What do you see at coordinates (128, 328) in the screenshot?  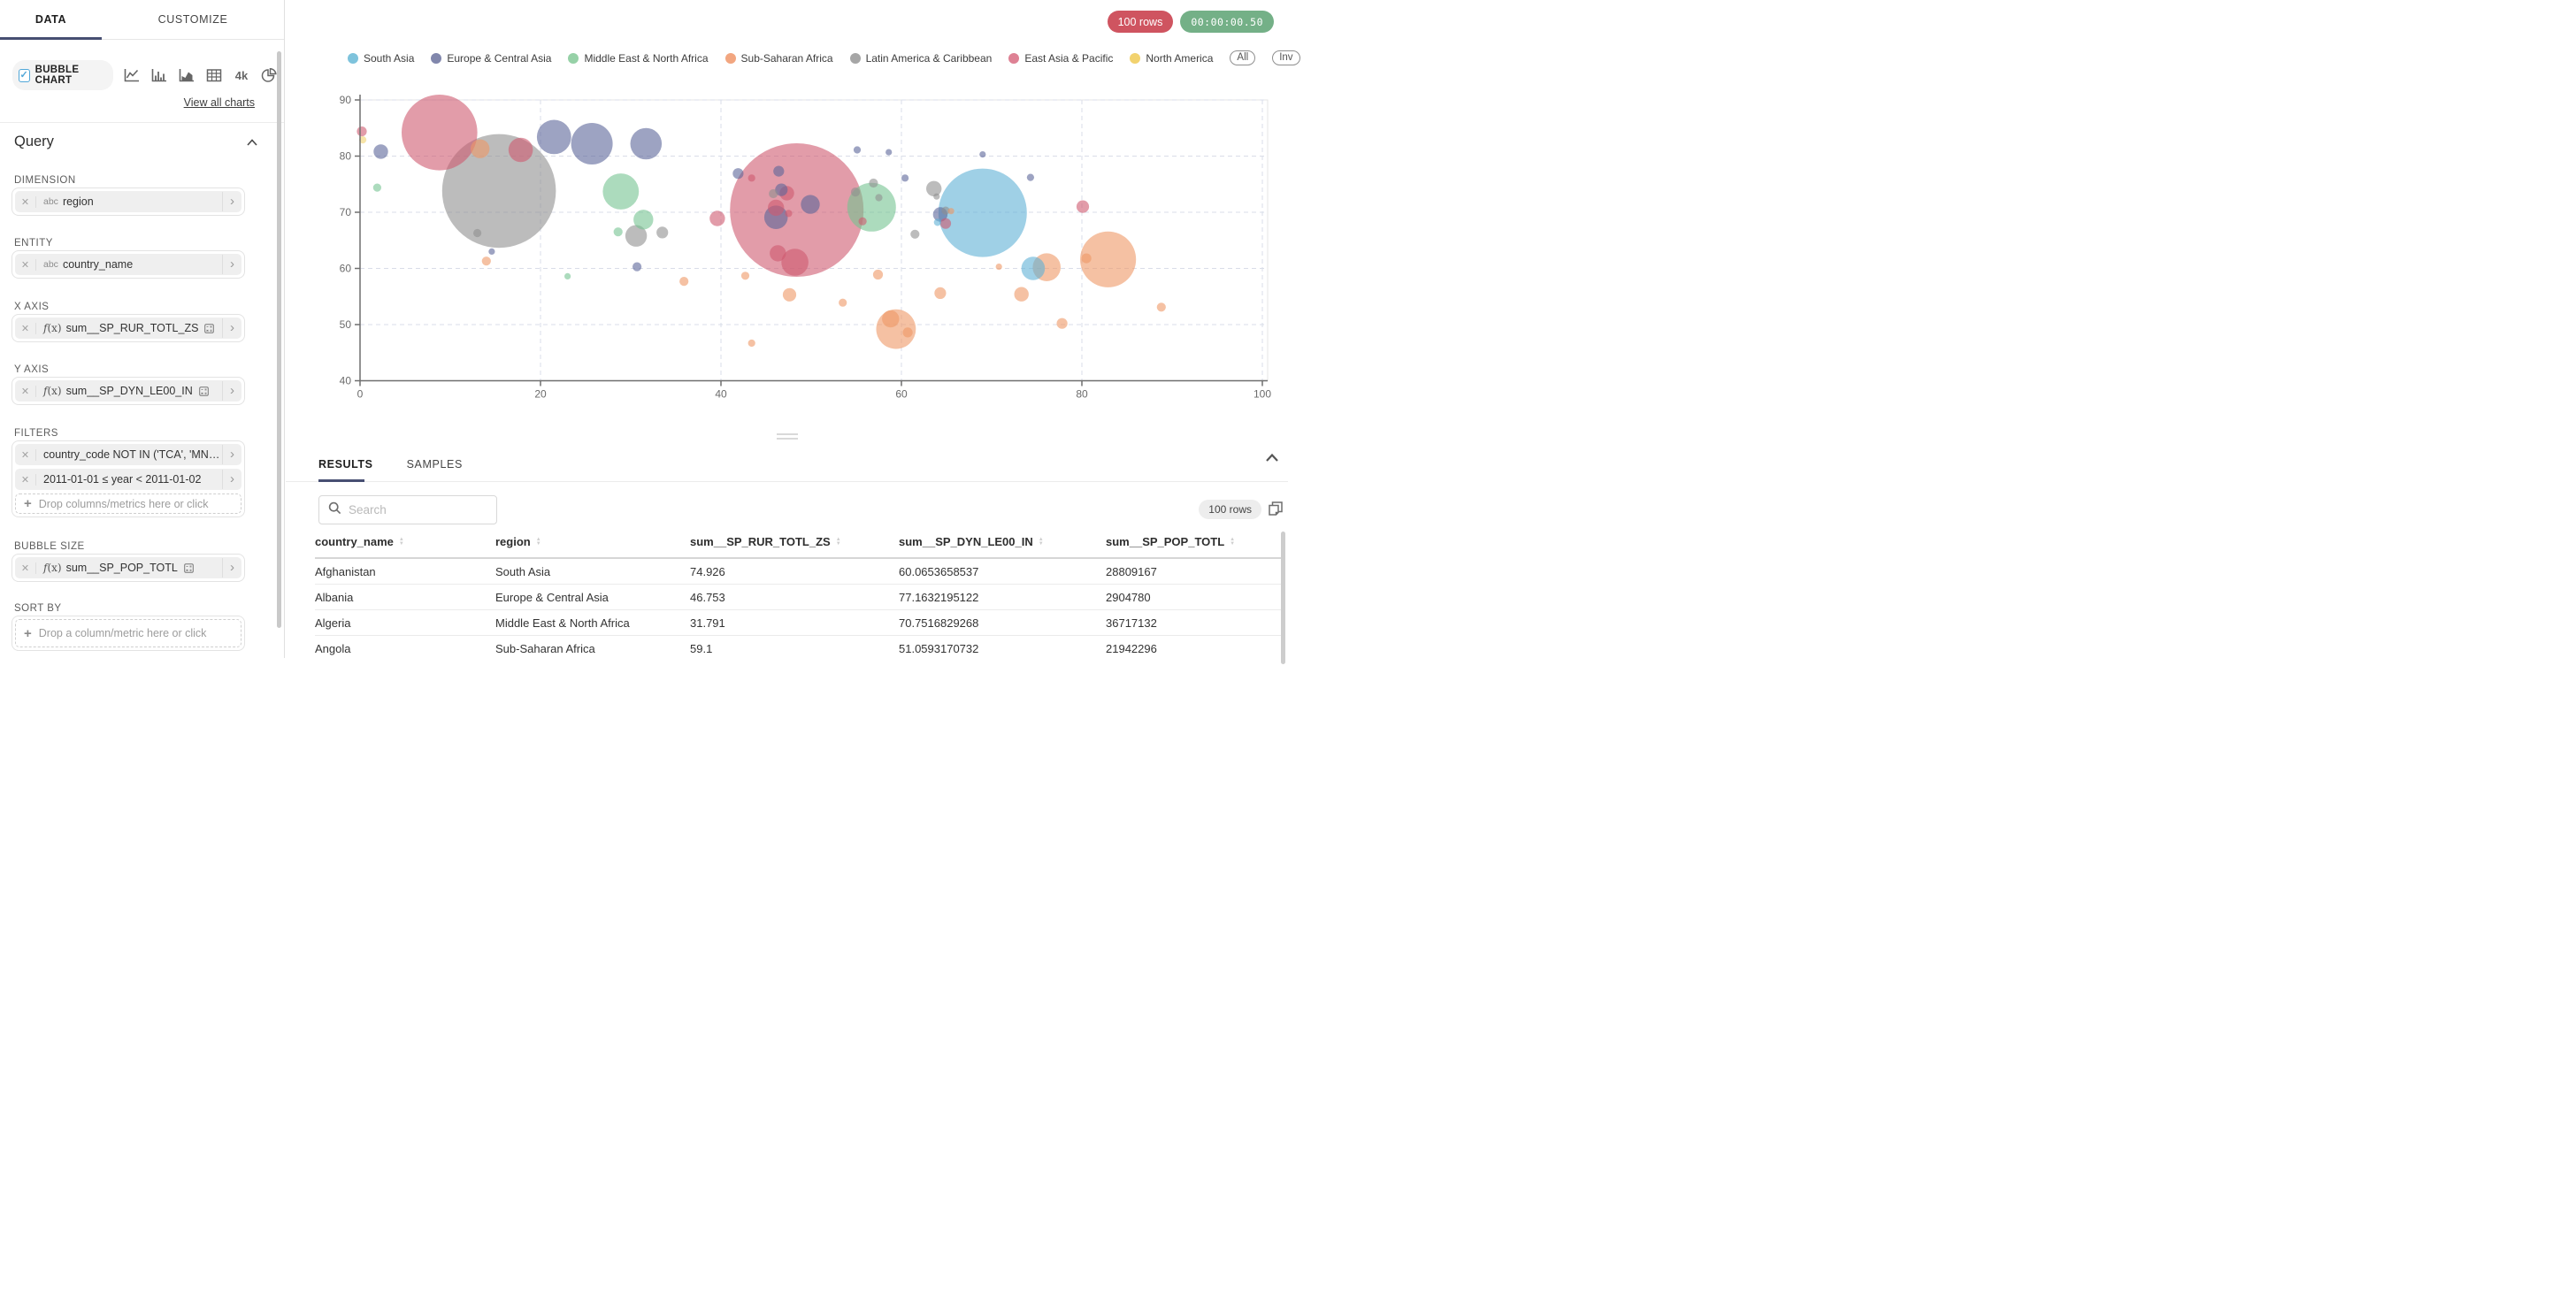 I see `x-axis-pill: ✕ f(x) sum__SP_RUR_TOTL_ZS ›` at bounding box center [128, 328].